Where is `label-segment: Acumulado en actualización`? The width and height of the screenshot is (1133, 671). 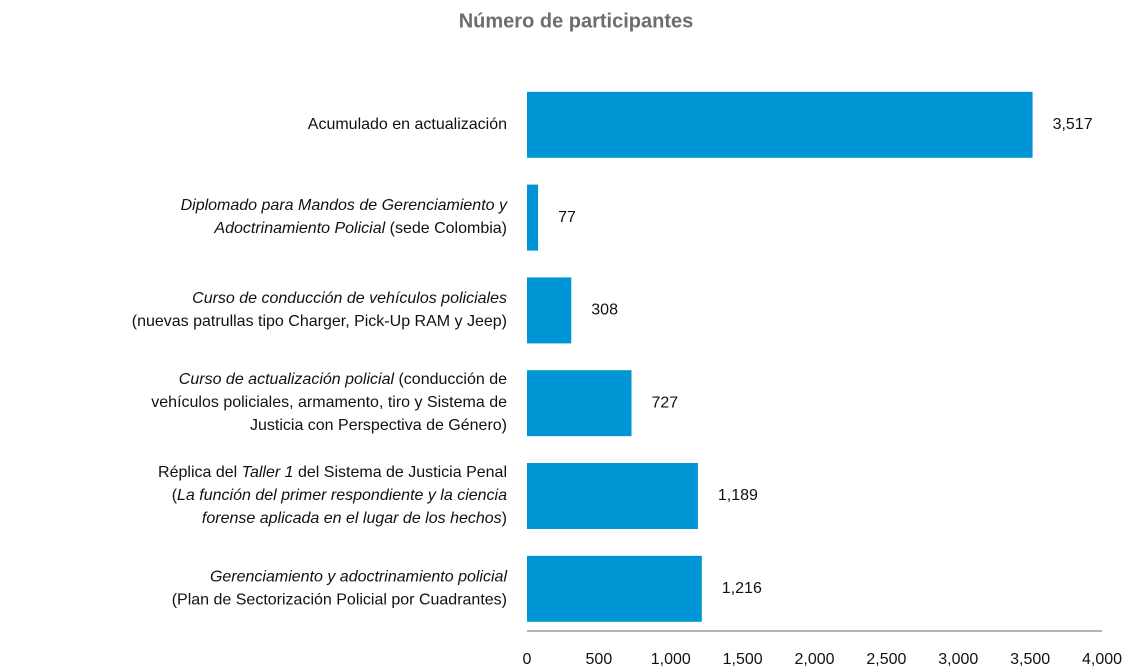 label-segment: Acumulado en actualización is located at coordinates (407, 124).